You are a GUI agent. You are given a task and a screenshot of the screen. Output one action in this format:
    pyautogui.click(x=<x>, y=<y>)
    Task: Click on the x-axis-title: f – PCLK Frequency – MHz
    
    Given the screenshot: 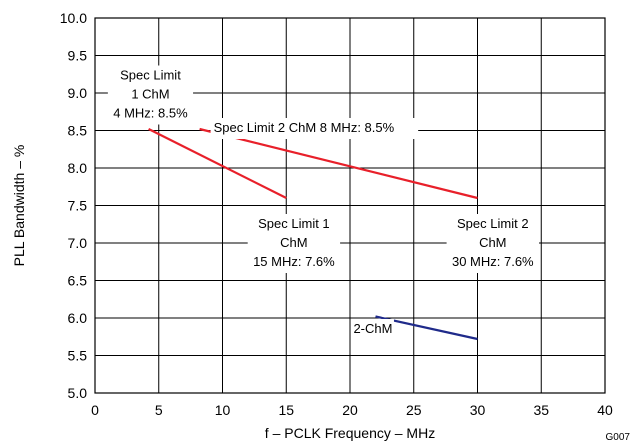 What is the action you would take?
    pyautogui.click(x=350, y=433)
    